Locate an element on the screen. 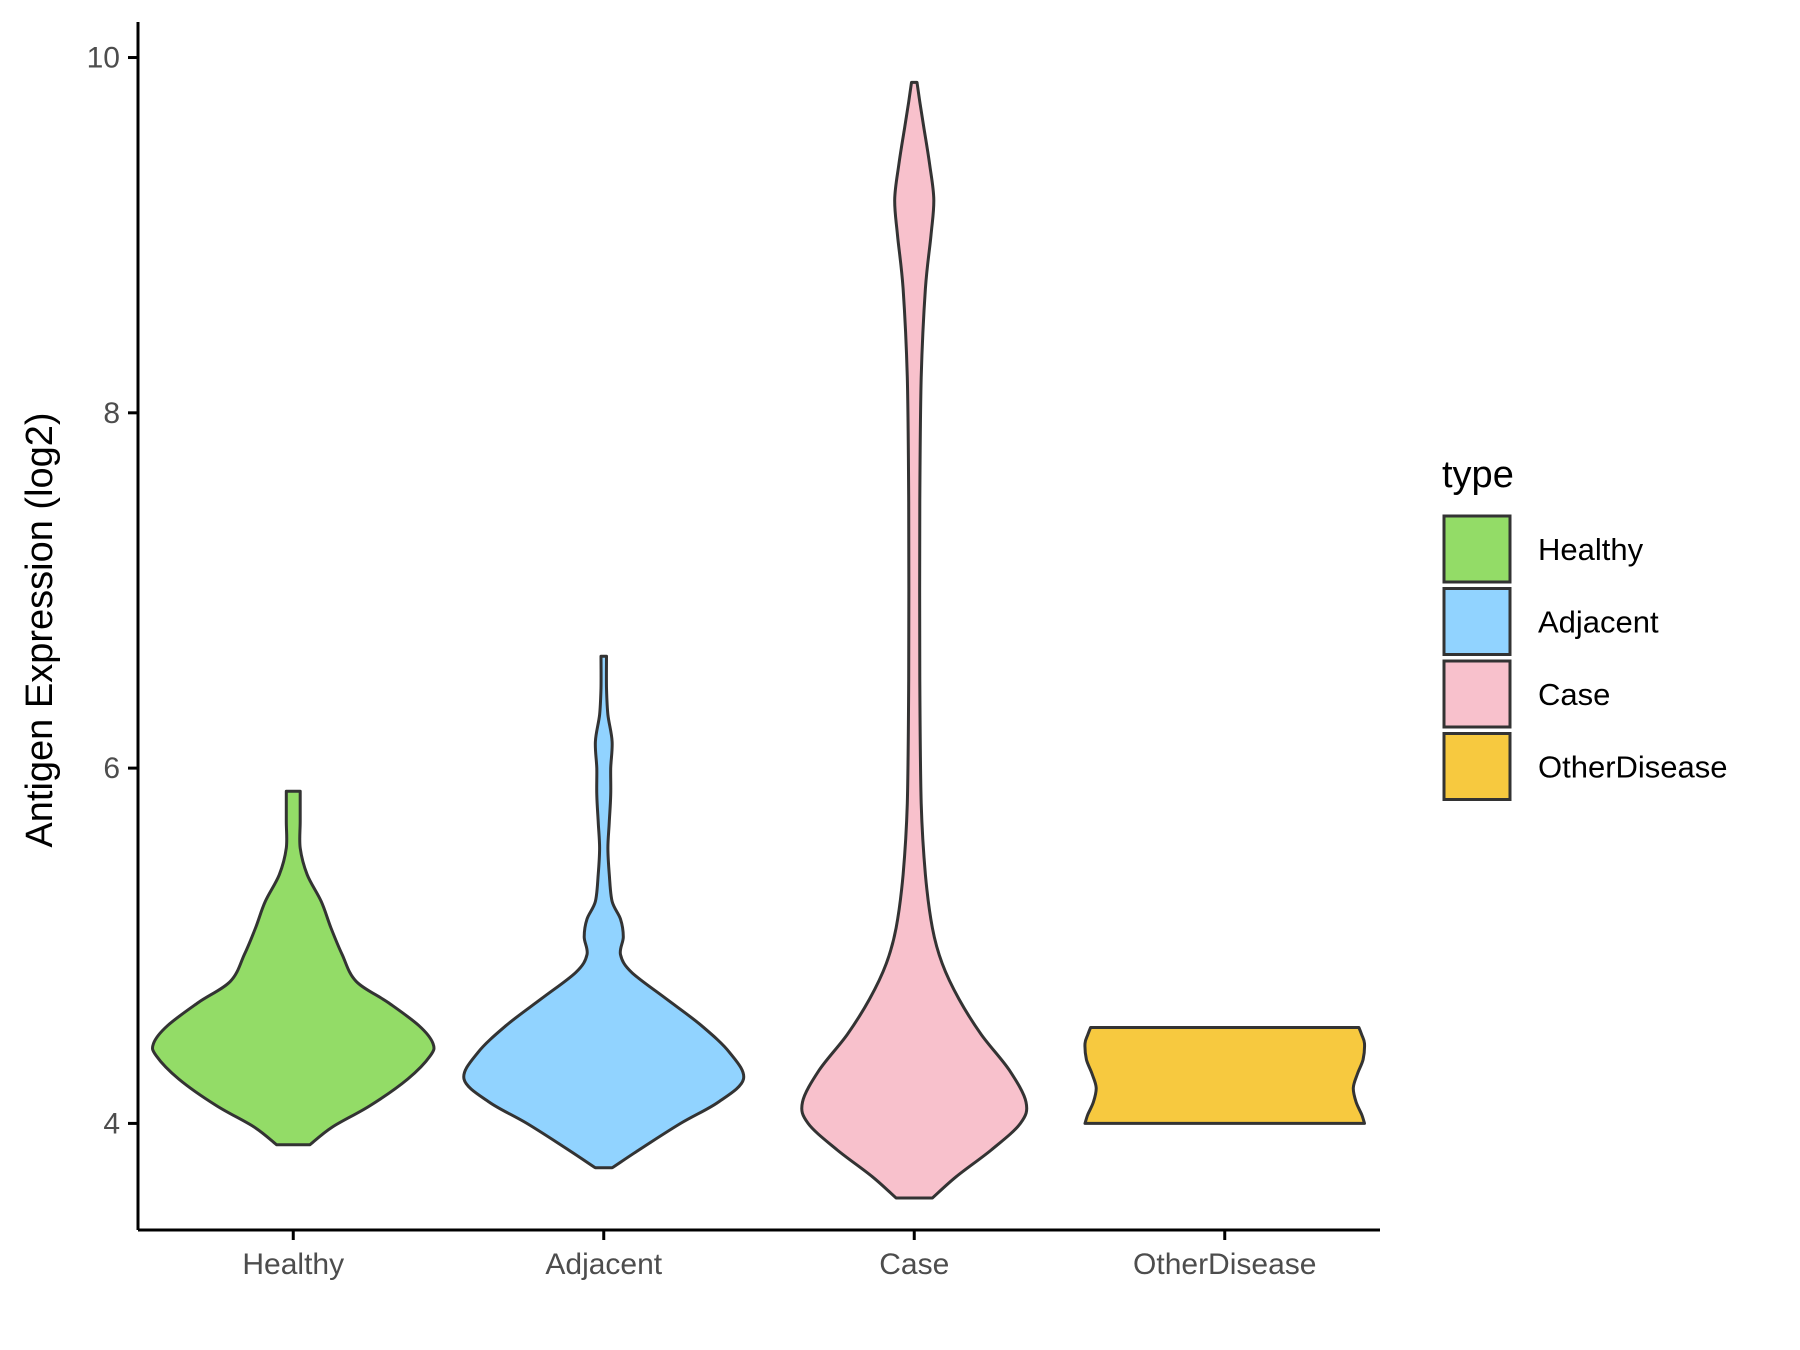 This screenshot has height=1350, width=1800. legend-swatch-adjacent is located at coordinates (1477, 621).